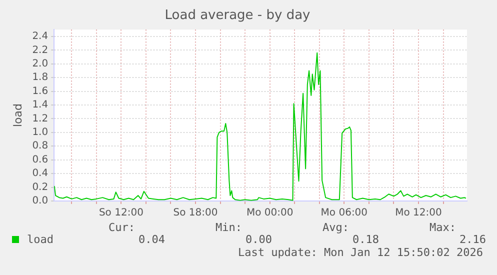  What do you see at coordinates (40, 187) in the screenshot?
I see `y-tick-label: 0.2` at bounding box center [40, 187].